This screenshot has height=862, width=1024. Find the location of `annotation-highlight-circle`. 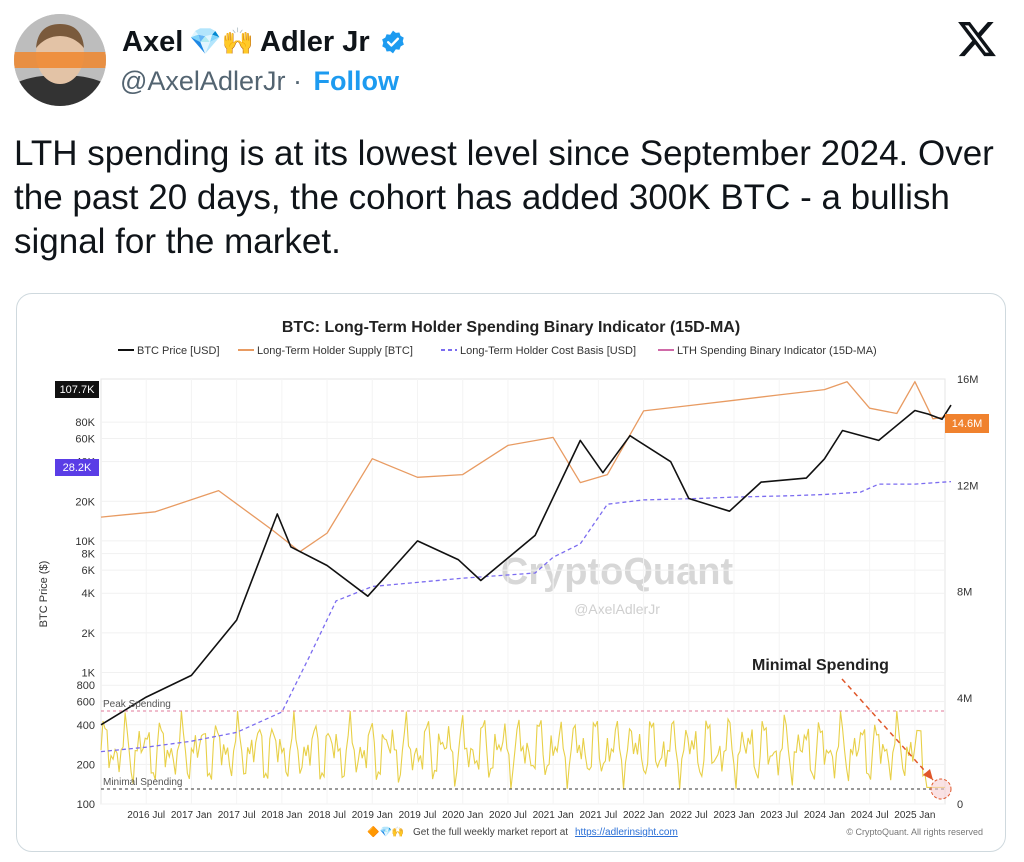

annotation-highlight-circle is located at coordinates (941, 789).